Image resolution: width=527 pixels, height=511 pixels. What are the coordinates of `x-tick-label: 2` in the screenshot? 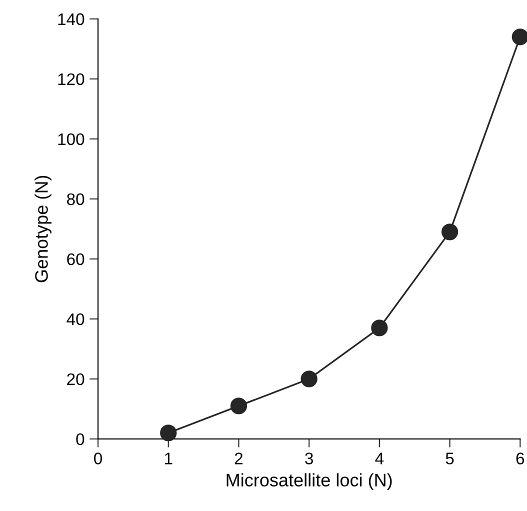 It's located at (238, 458).